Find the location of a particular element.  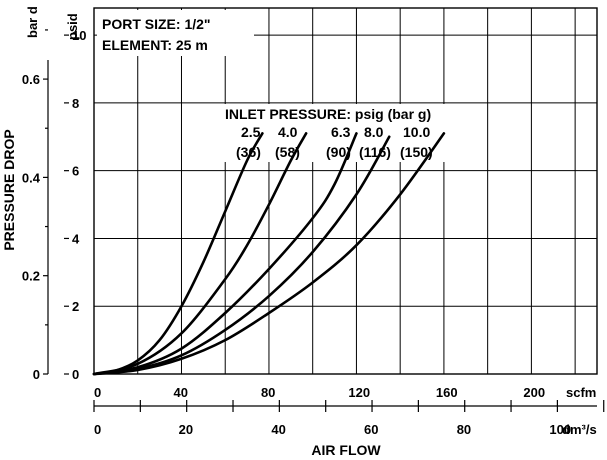

scfm-tick-label: 80 is located at coordinates (268, 392).